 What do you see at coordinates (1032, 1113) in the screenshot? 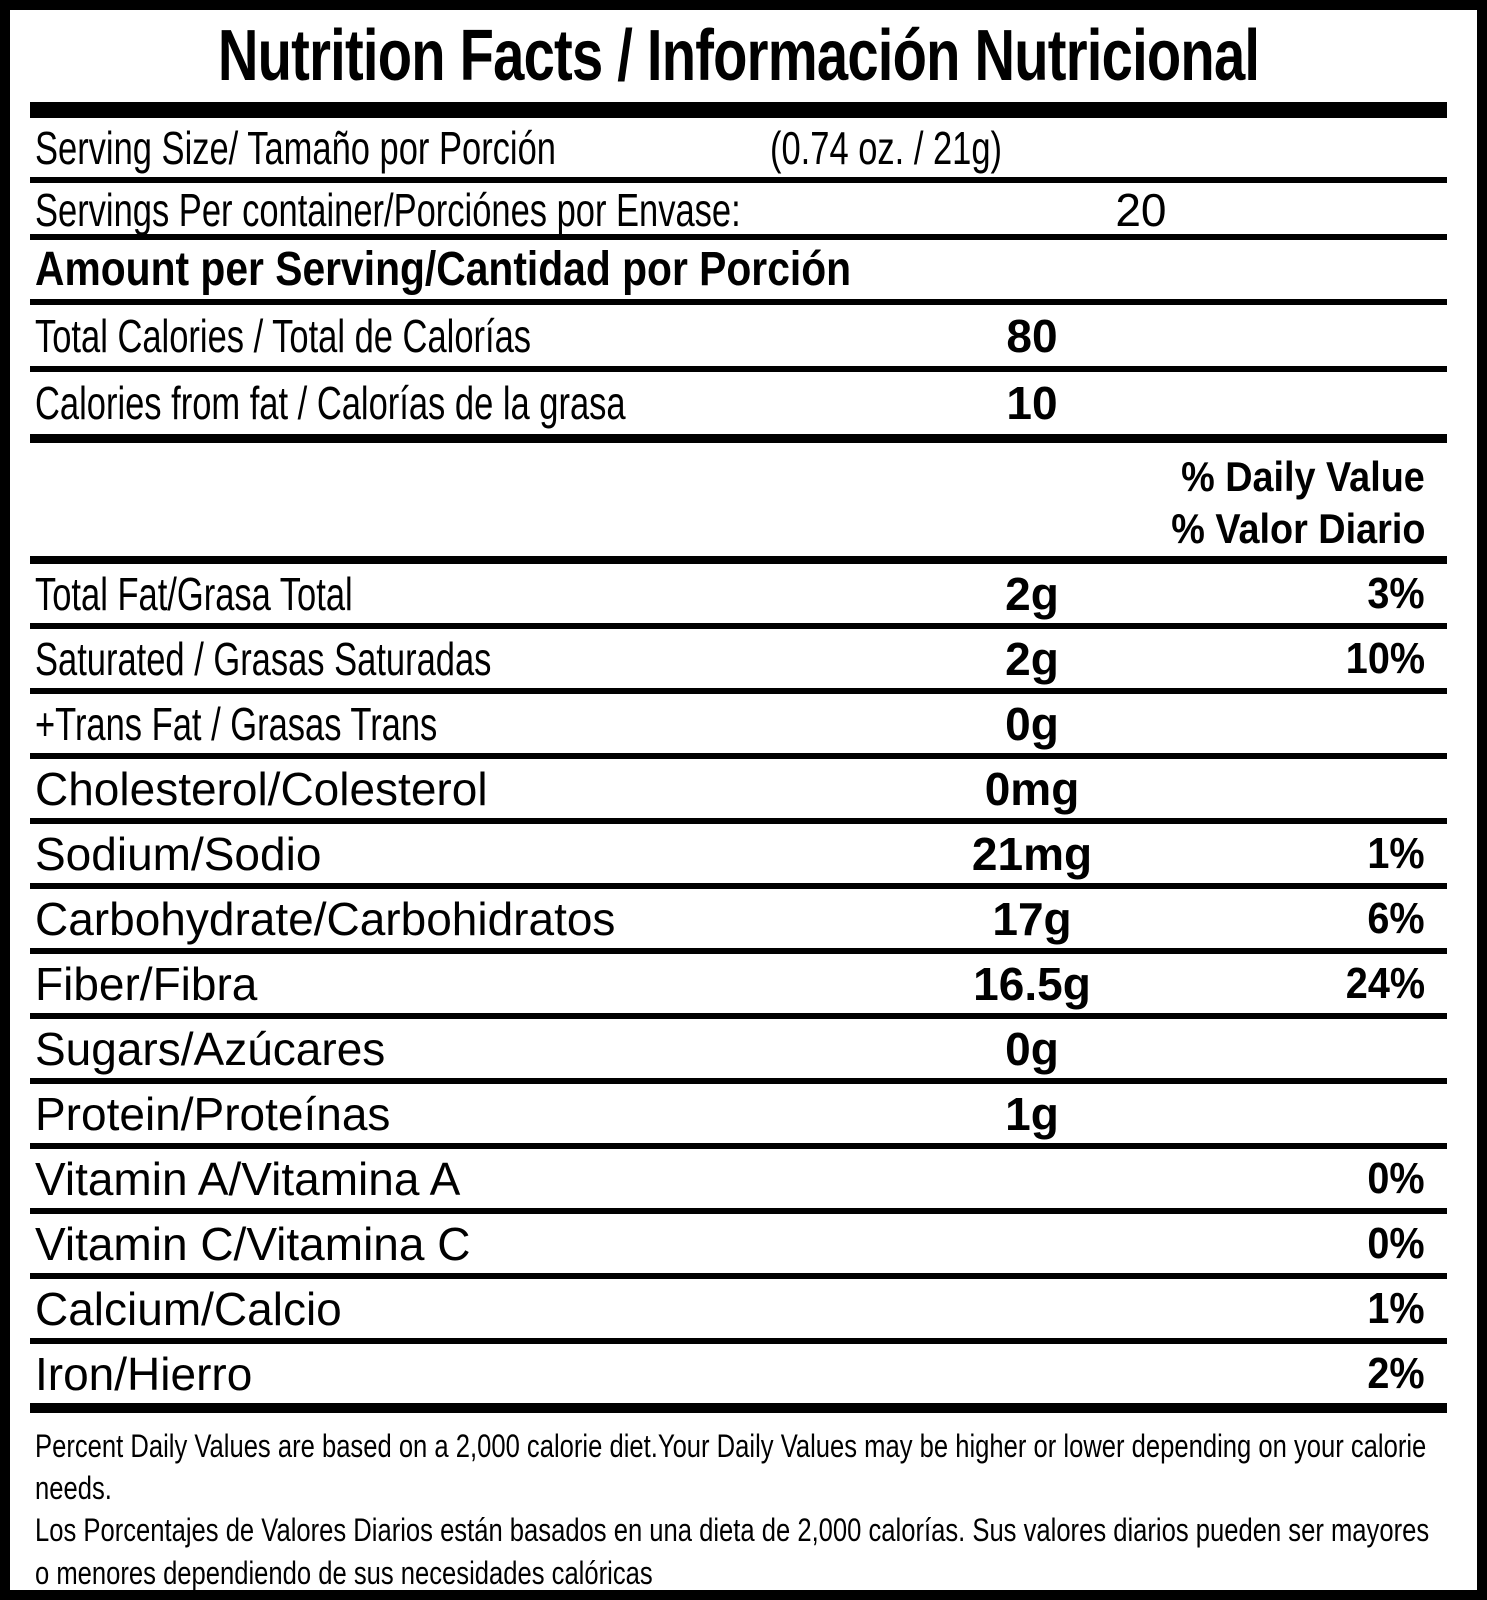
I see `nutrient-amount: 1g` at bounding box center [1032, 1113].